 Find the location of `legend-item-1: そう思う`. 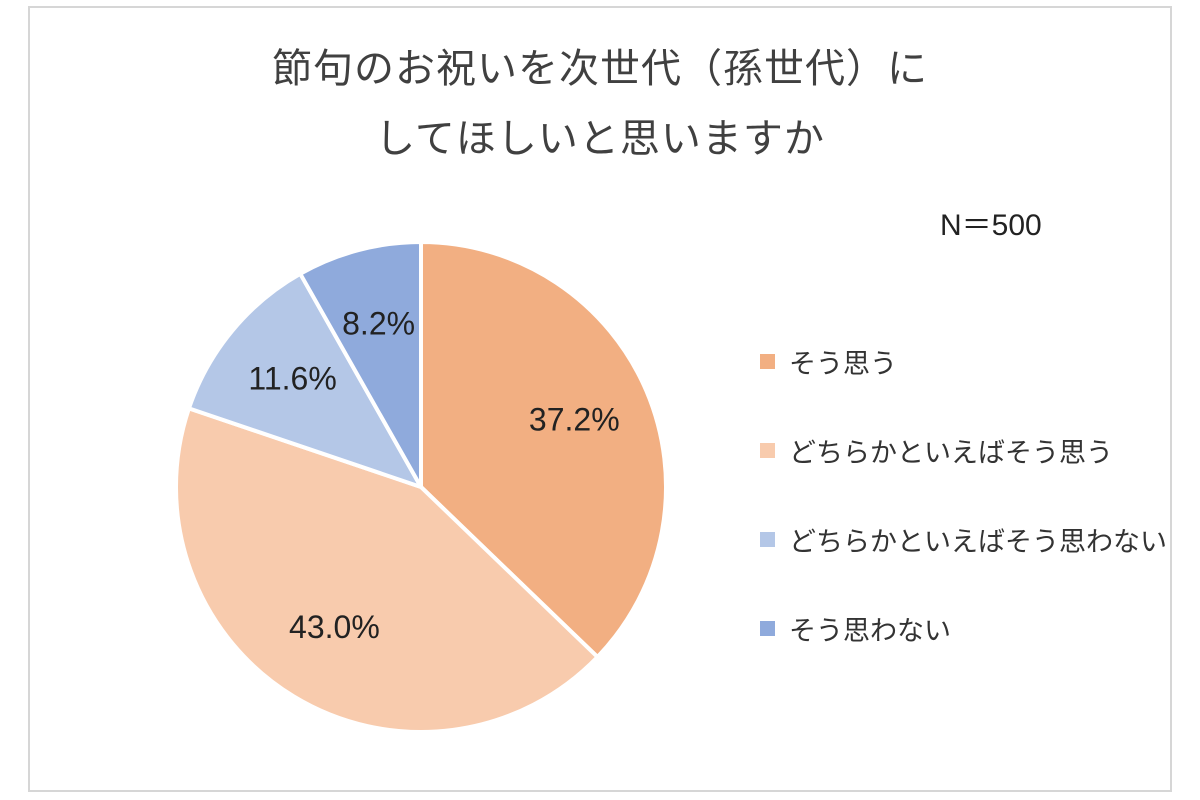

legend-item-1: そう思う is located at coordinates (963, 361).